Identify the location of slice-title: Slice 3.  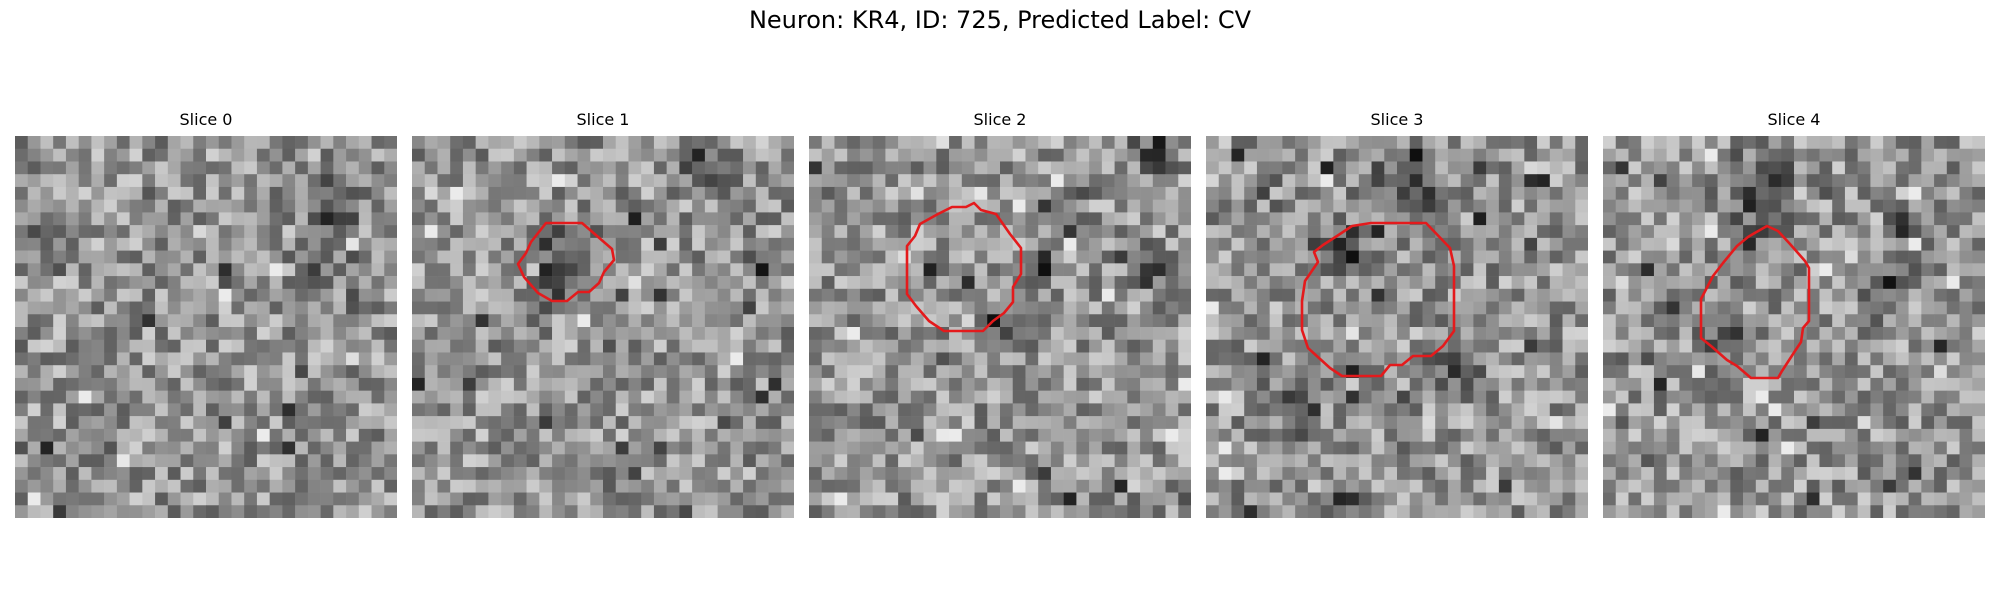
(1397, 119).